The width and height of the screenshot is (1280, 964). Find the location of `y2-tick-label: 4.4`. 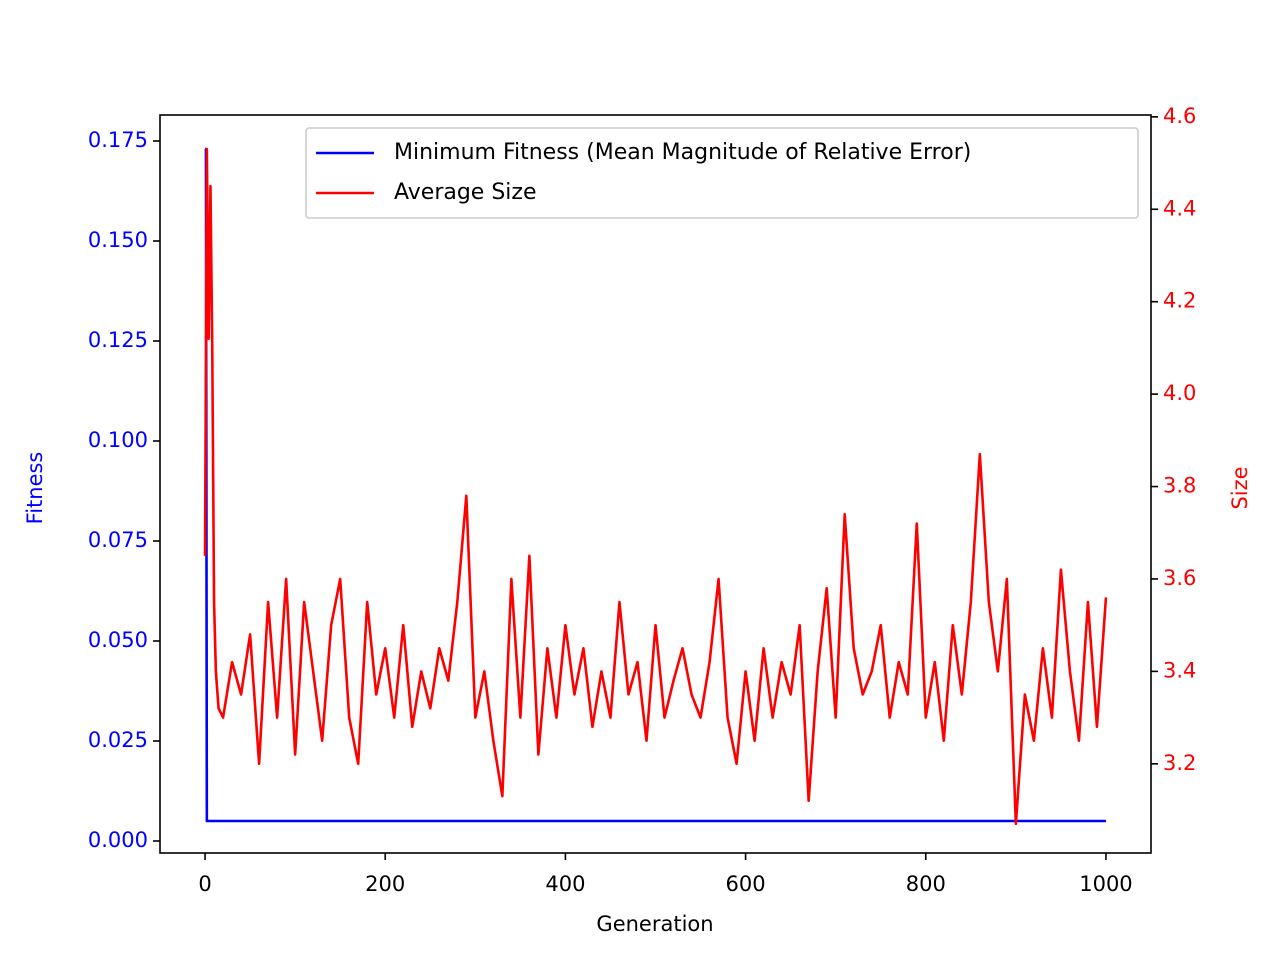

y2-tick-label: 4.4 is located at coordinates (1179, 208).